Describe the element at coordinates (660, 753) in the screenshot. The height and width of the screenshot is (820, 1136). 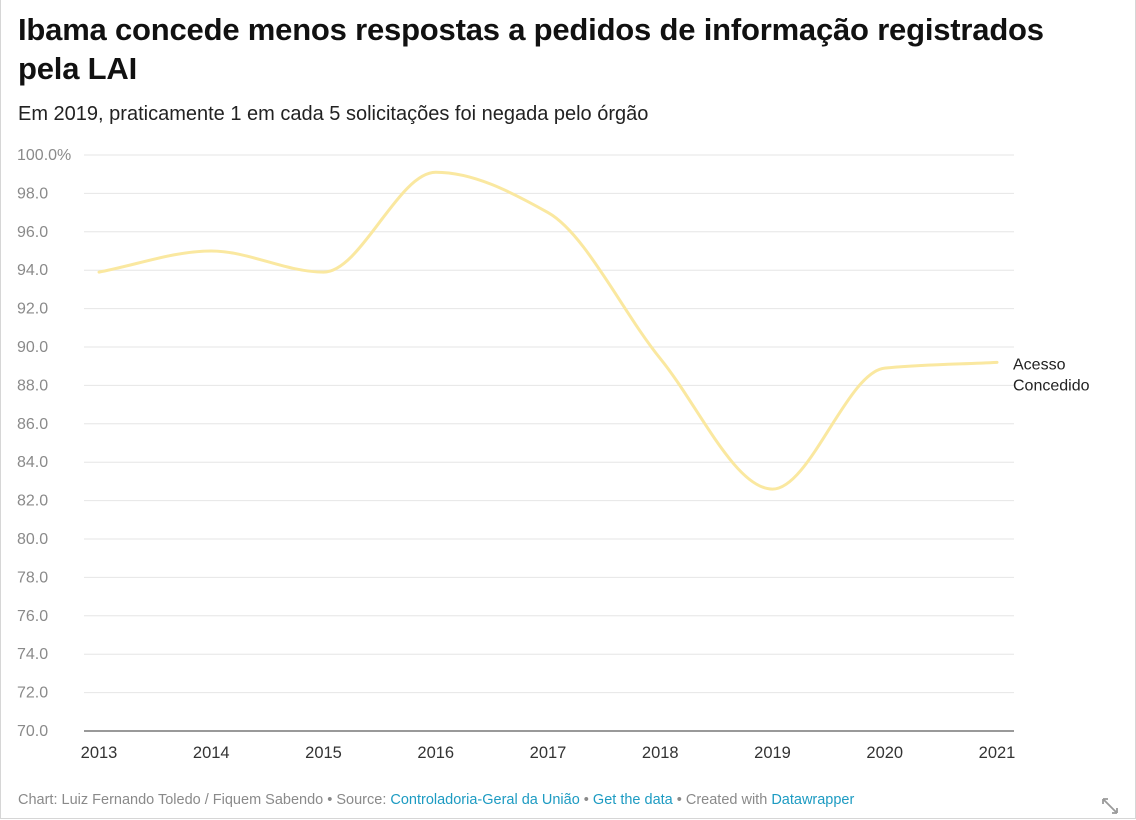
I see `x-tick-label: 2018` at that location.